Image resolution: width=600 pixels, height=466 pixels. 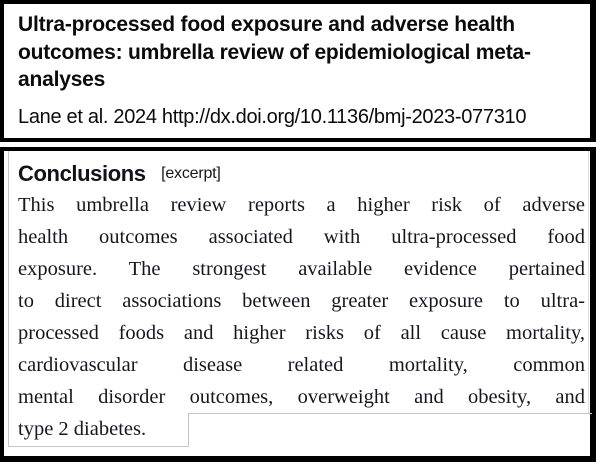 What do you see at coordinates (8, 298) in the screenshot?
I see `fragment-edge-left` at bounding box center [8, 298].